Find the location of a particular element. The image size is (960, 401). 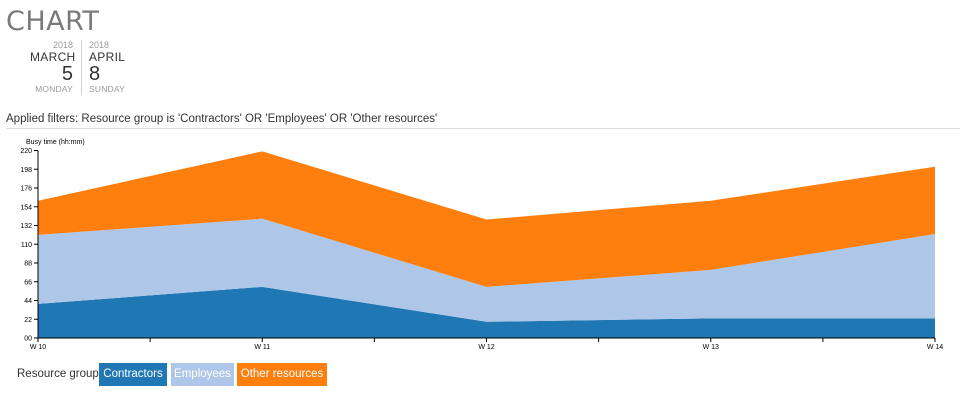

end-weekday: SUNDAY is located at coordinates (107, 89).